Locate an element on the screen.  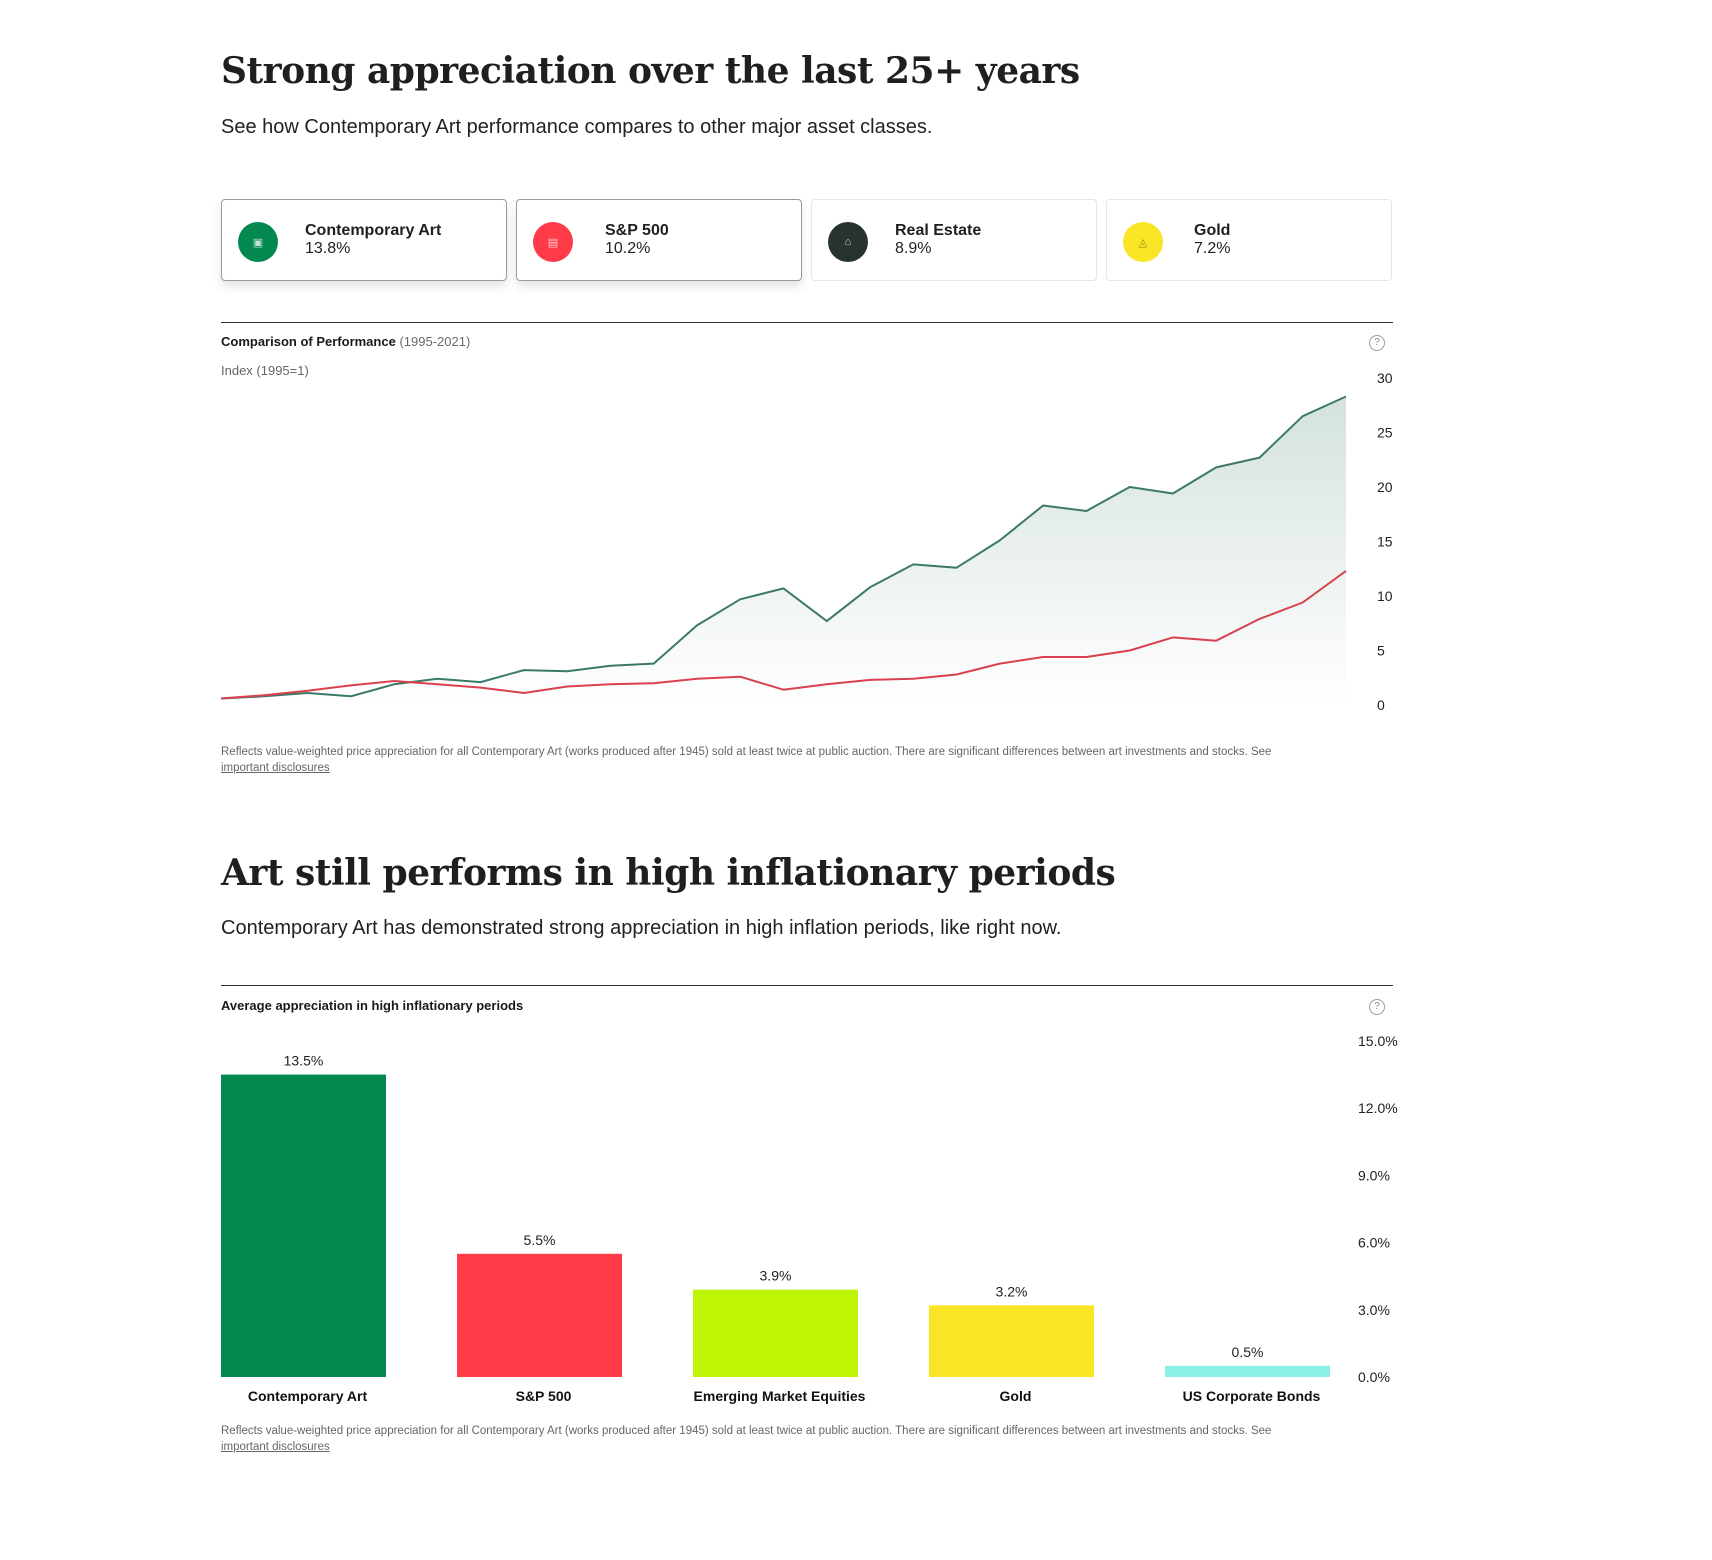
y-tick-label: 0.0% is located at coordinates (1374, 1377).